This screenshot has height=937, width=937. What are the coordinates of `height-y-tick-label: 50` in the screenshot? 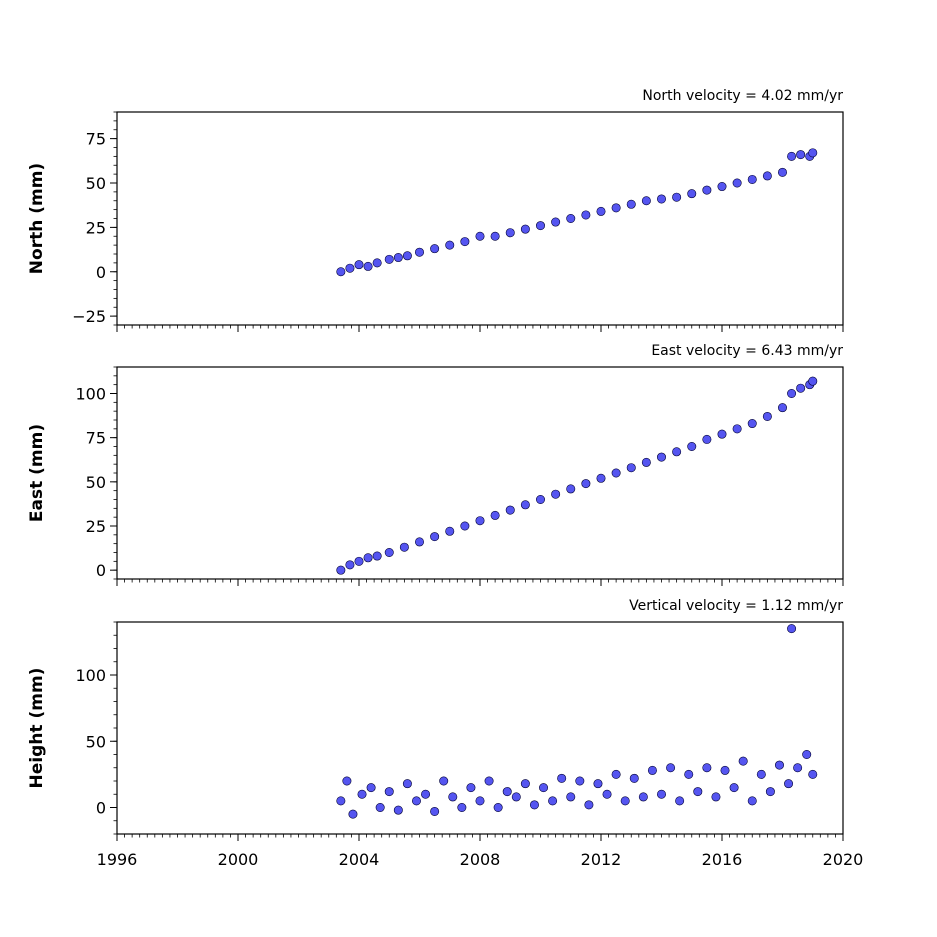 It's located at (96, 741).